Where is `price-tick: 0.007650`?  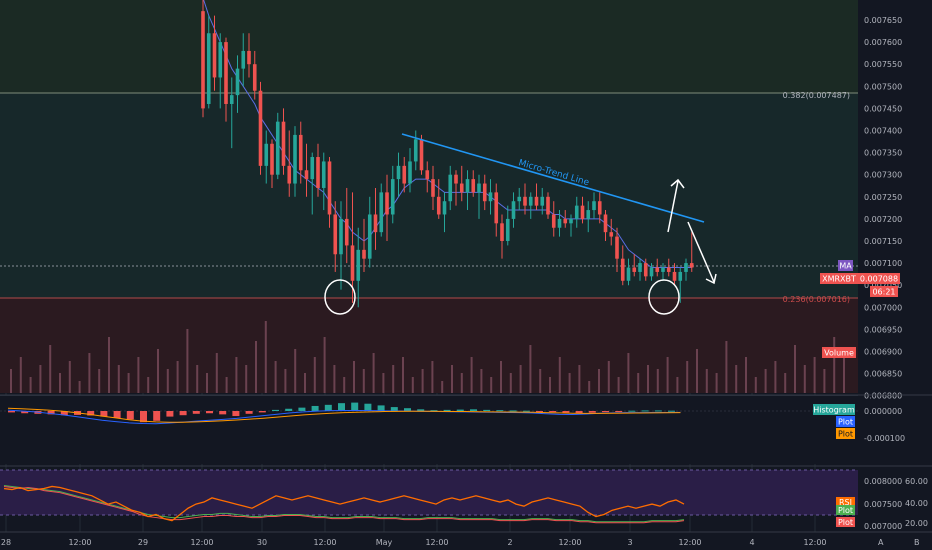
price-tick: 0.007650 is located at coordinates (883, 20).